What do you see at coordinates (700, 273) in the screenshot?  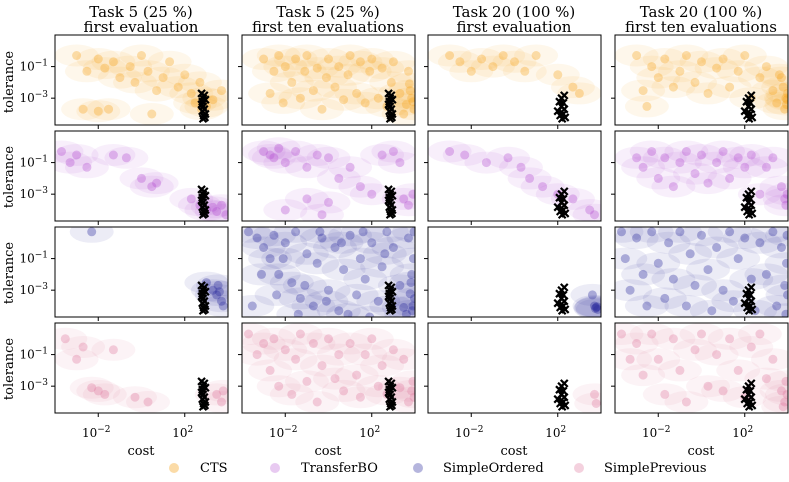 I see `panel-simpleordered-col4` at bounding box center [700, 273].